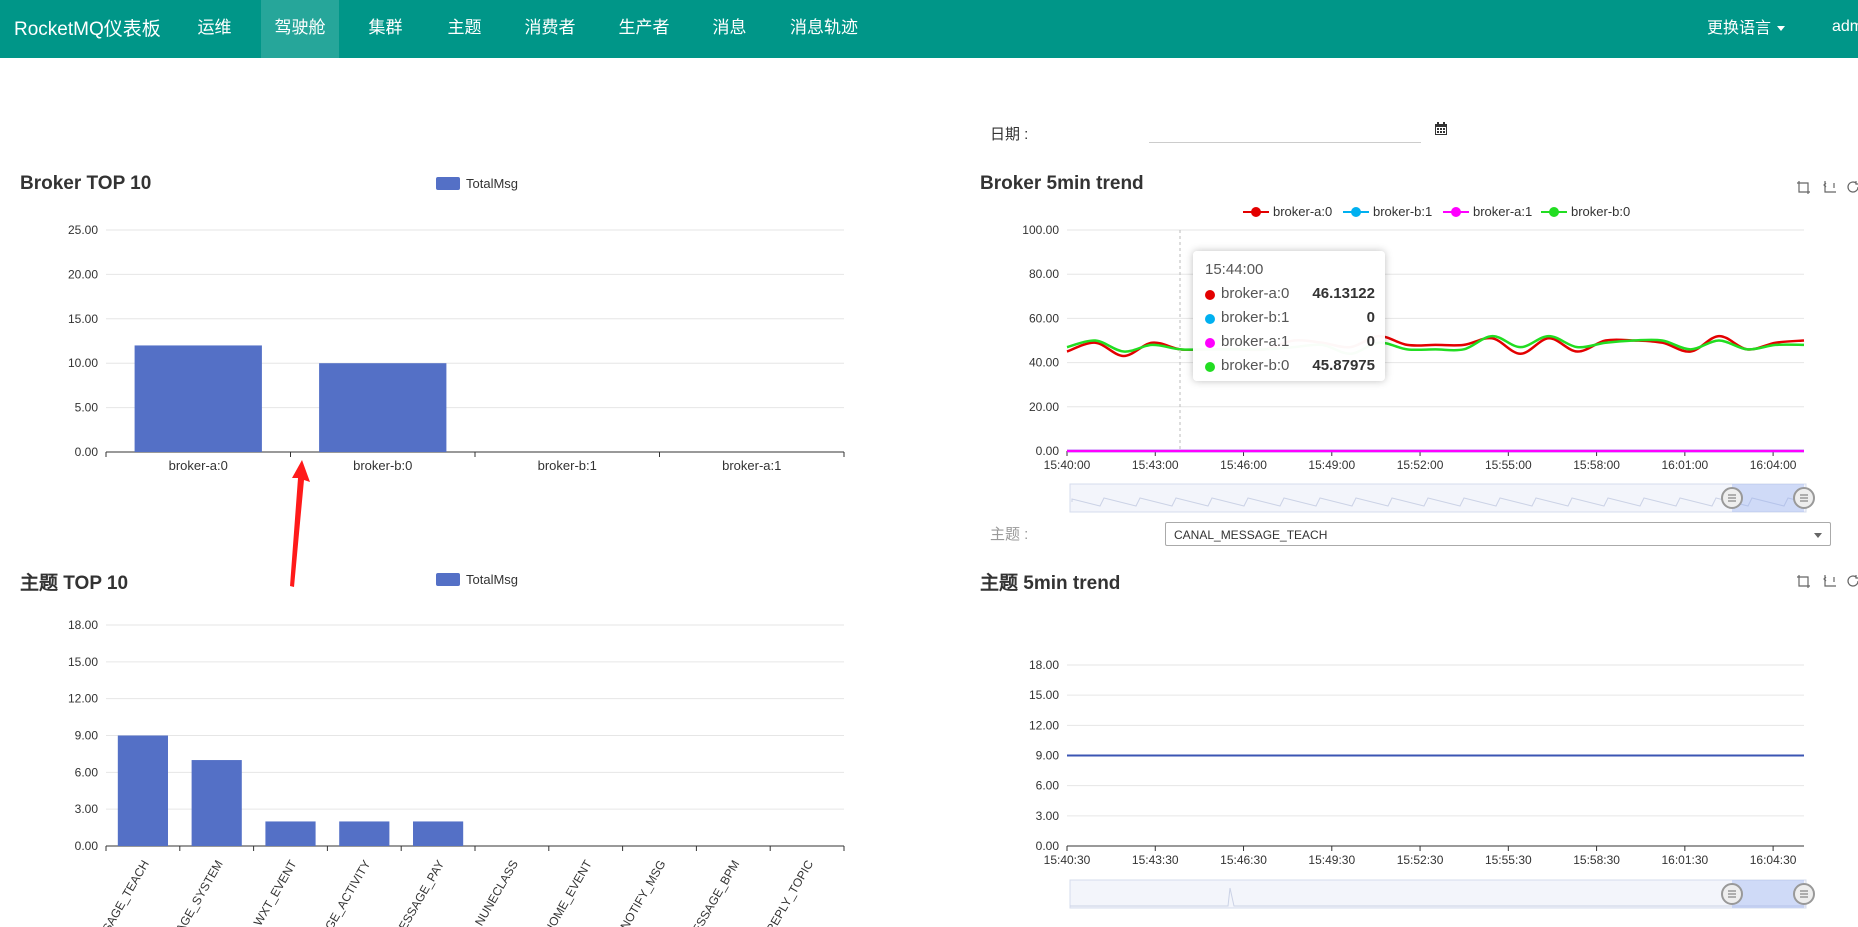 This screenshot has height=927, width=1858. What do you see at coordinates (568, 892) in the screenshot?
I see `x-tick-label: HOME_EVENT` at bounding box center [568, 892].